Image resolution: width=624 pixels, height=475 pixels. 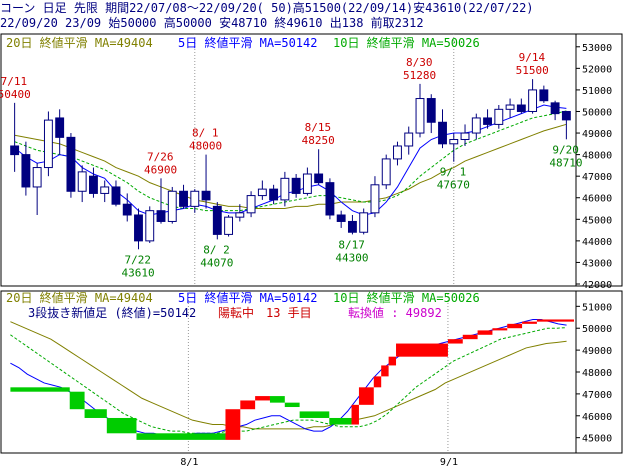 What do you see at coordinates (565, 162) in the screenshot?
I see `annotation-value: 48710` at bounding box center [565, 162].